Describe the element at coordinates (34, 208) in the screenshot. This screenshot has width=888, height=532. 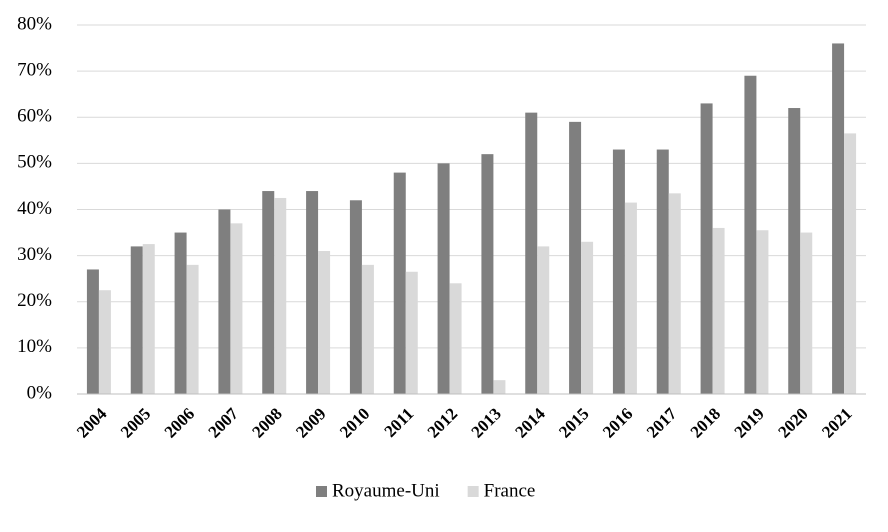
I see `y-tick-label: 40%` at that location.